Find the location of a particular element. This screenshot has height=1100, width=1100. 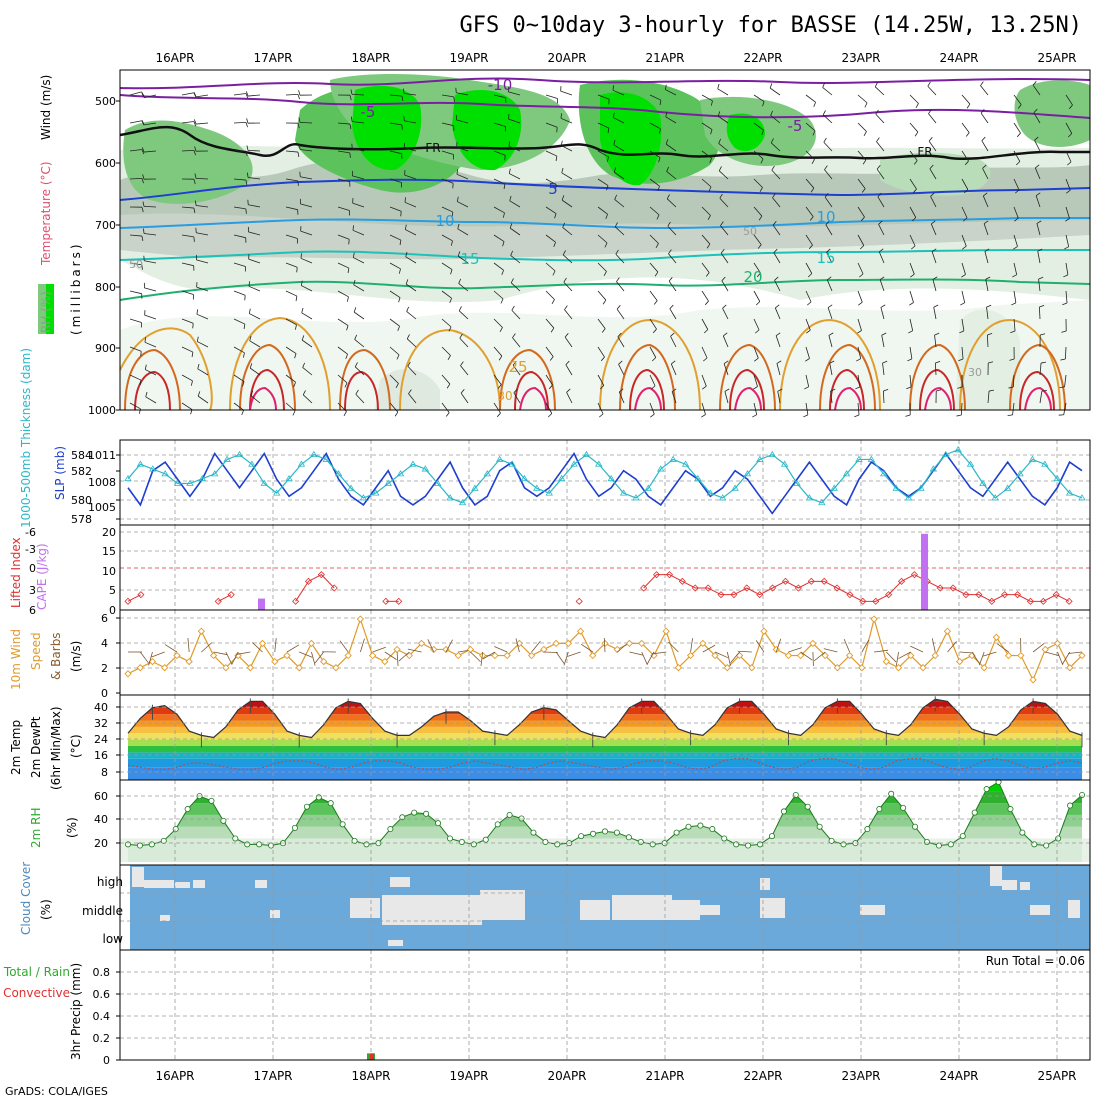

li-line is located at coordinates (315, 588).